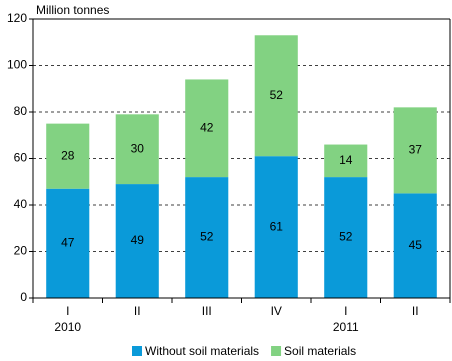 The width and height of the screenshot is (452, 361). I want to click on legend-label: Soil materials, so click(320, 351).